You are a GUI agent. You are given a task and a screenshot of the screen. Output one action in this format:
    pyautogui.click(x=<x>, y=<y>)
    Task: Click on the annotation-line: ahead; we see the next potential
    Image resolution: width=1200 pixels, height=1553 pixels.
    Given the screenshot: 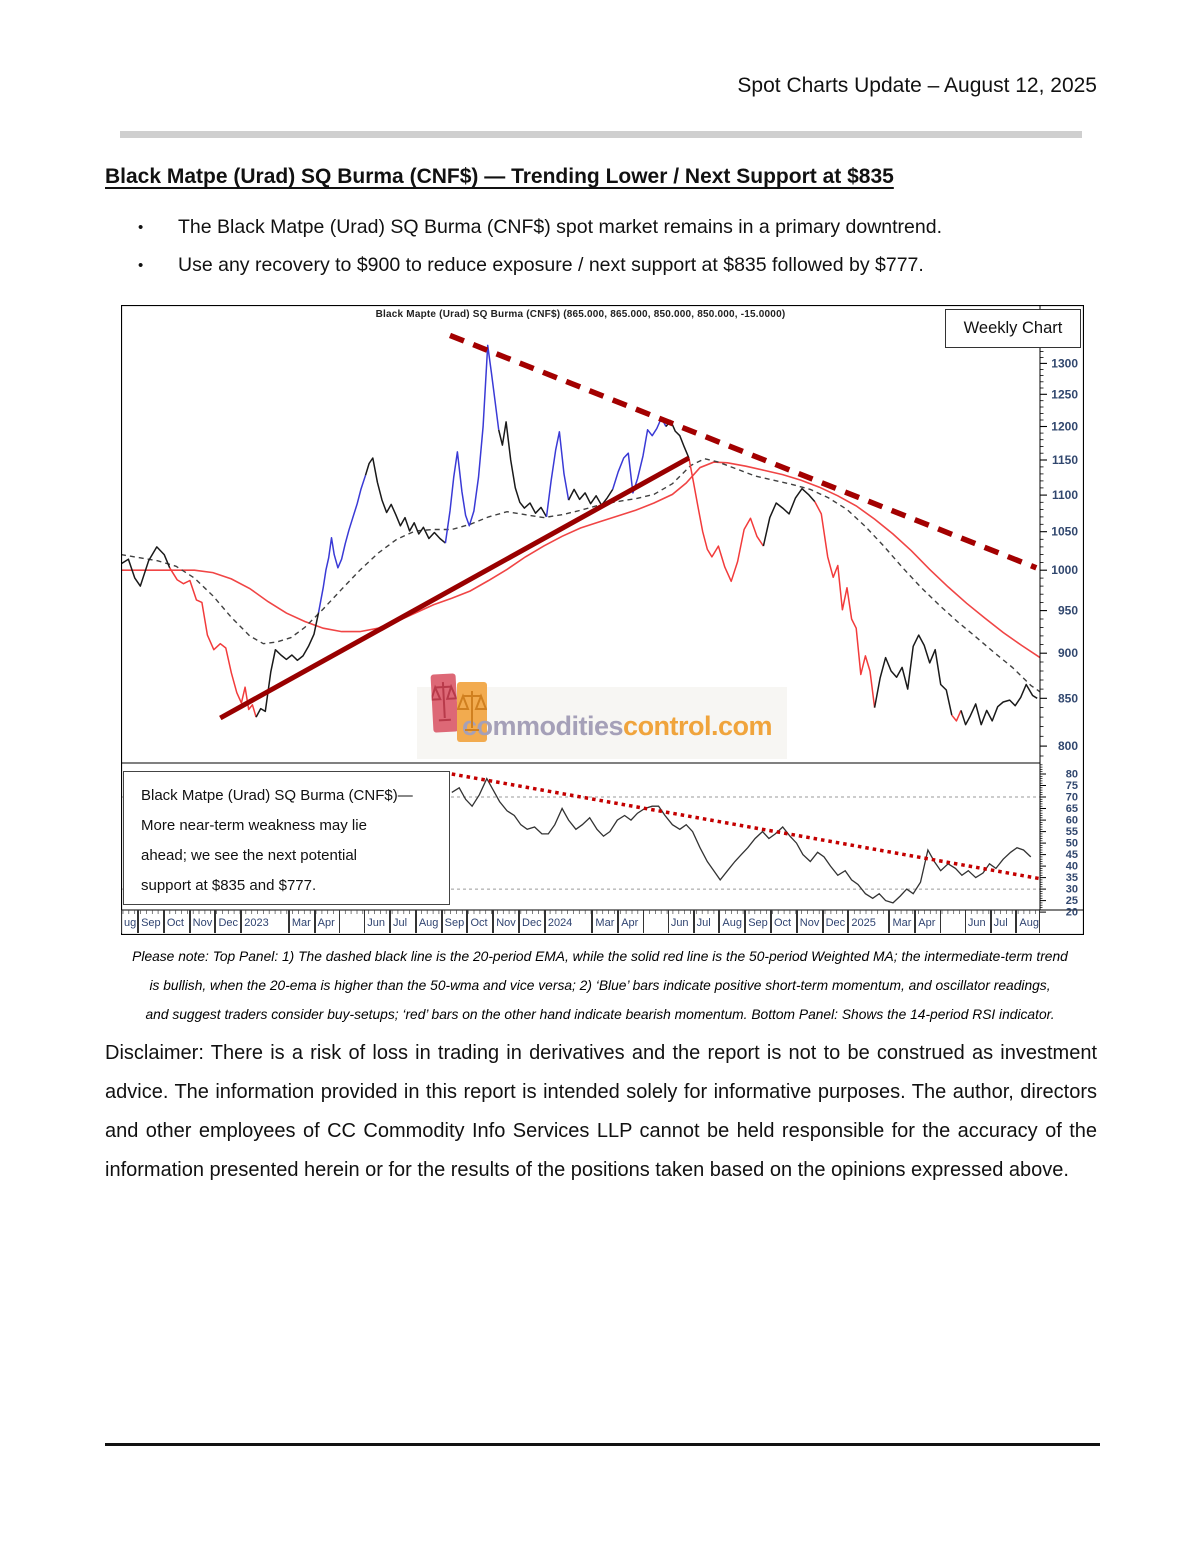 What is the action you would take?
    pyautogui.click(x=249, y=855)
    